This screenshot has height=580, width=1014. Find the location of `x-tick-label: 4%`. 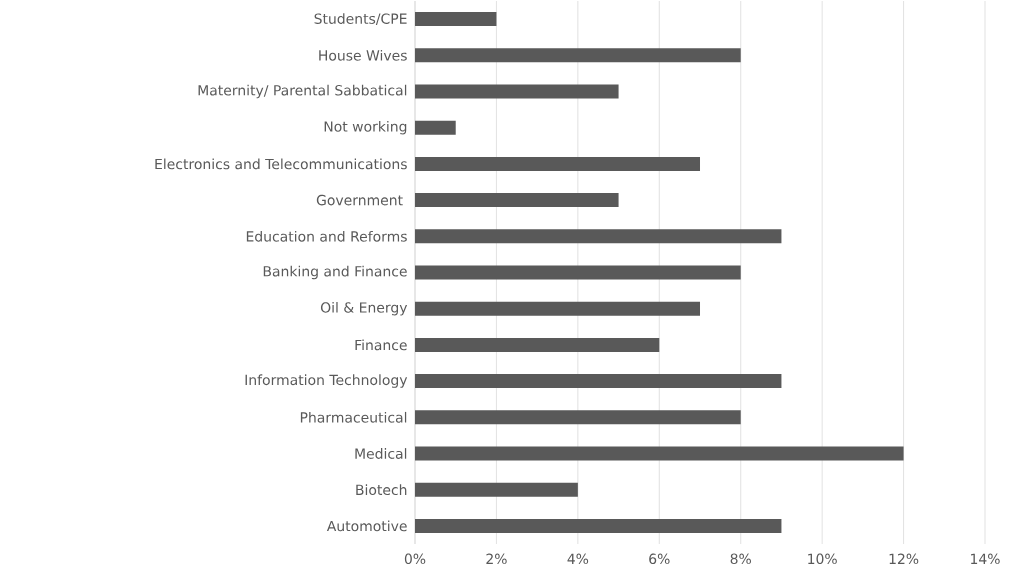

x-tick-label: 4% is located at coordinates (578, 559).